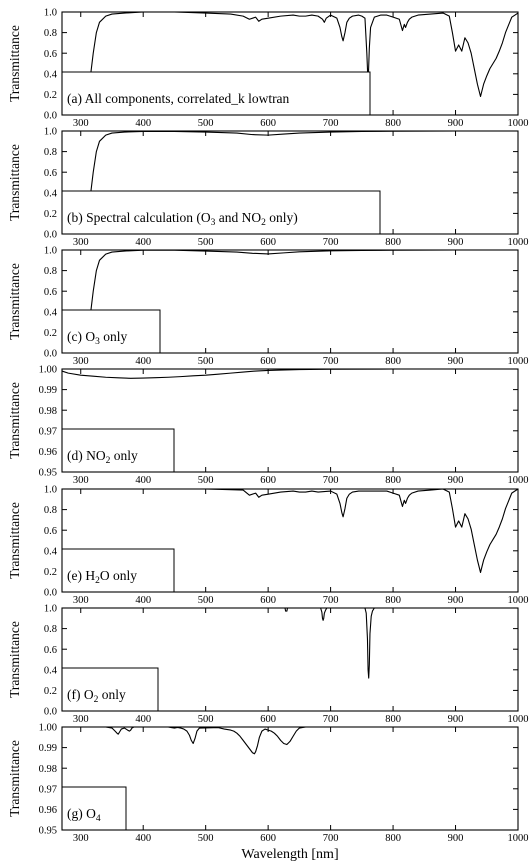  What do you see at coordinates (96, 696) in the screenshot?
I see `panel-label: (f) O2 only` at bounding box center [96, 696].